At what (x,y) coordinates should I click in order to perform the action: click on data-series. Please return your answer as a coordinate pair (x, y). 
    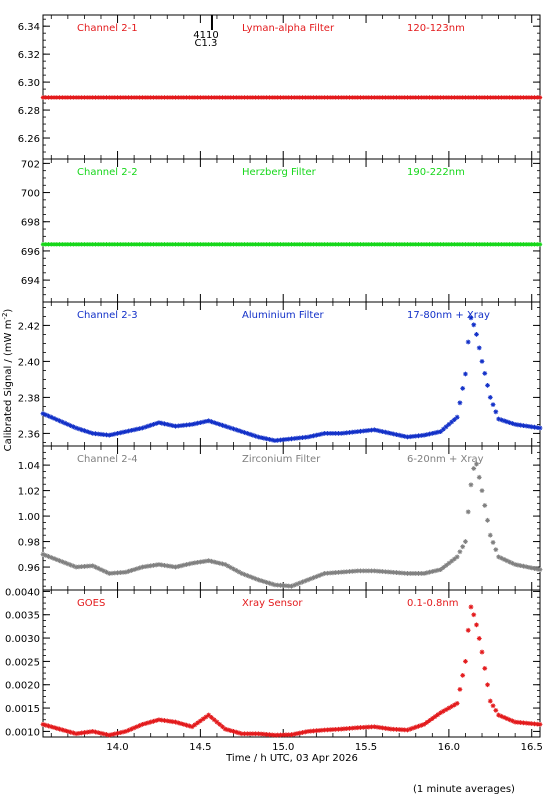
    Looking at the image, I should click on (291, 244).